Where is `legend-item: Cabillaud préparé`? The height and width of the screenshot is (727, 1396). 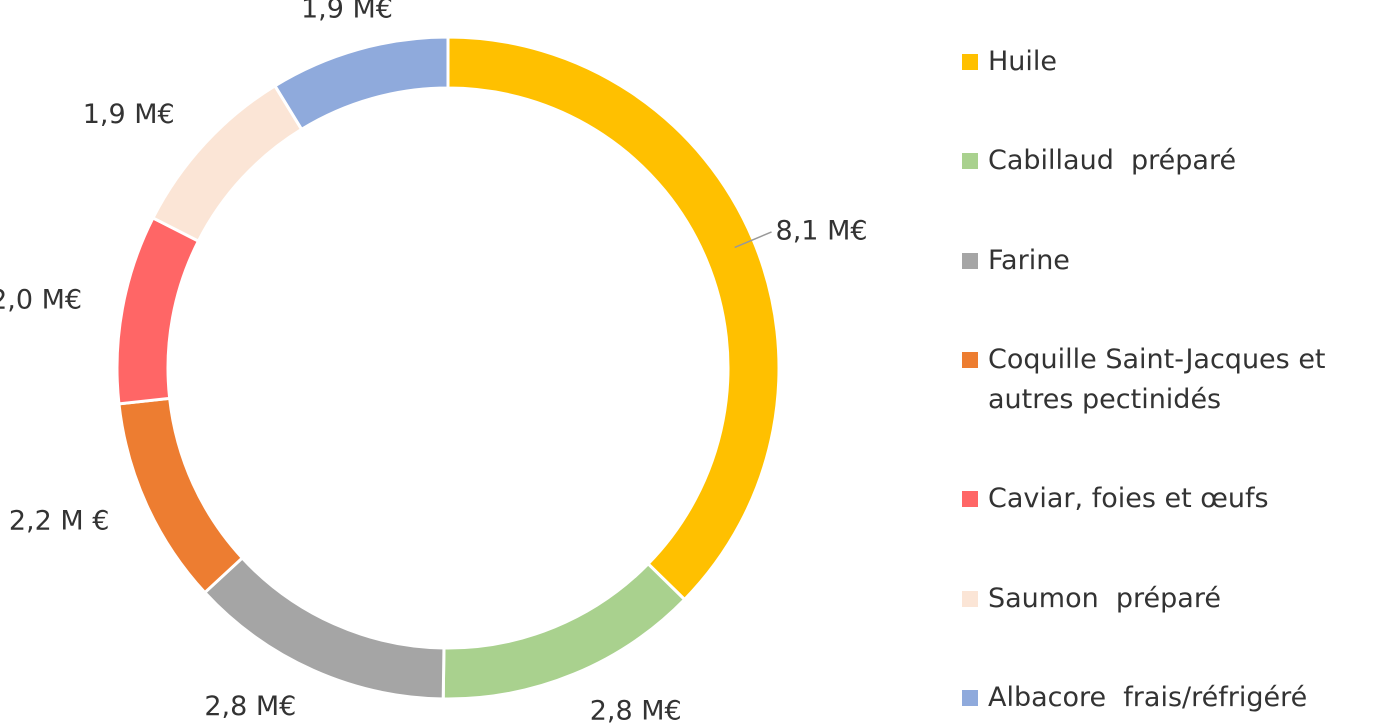
legend-item: Cabillaud préparé is located at coordinates (1177, 161).